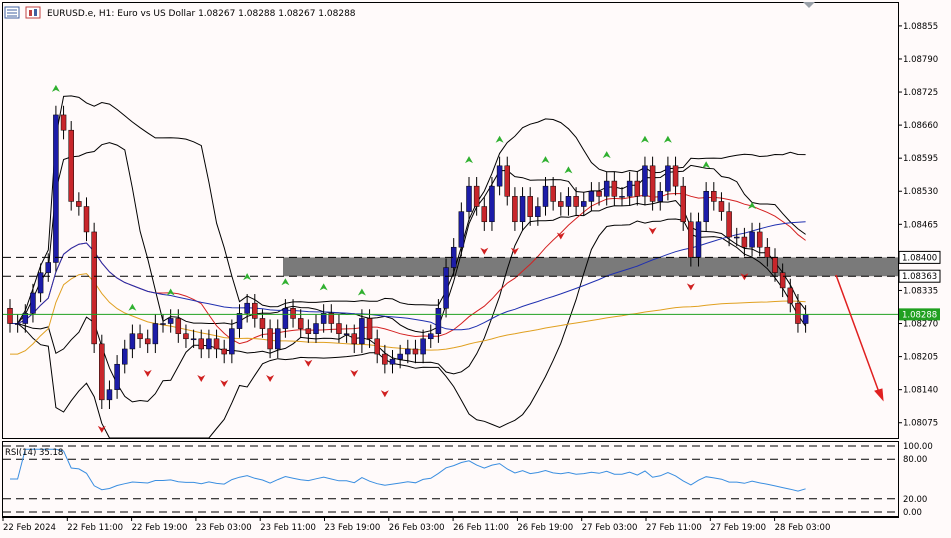  What do you see at coordinates (481, 528) in the screenshot?
I see `time-tick-label: 26 Feb 11:00` at bounding box center [481, 528].